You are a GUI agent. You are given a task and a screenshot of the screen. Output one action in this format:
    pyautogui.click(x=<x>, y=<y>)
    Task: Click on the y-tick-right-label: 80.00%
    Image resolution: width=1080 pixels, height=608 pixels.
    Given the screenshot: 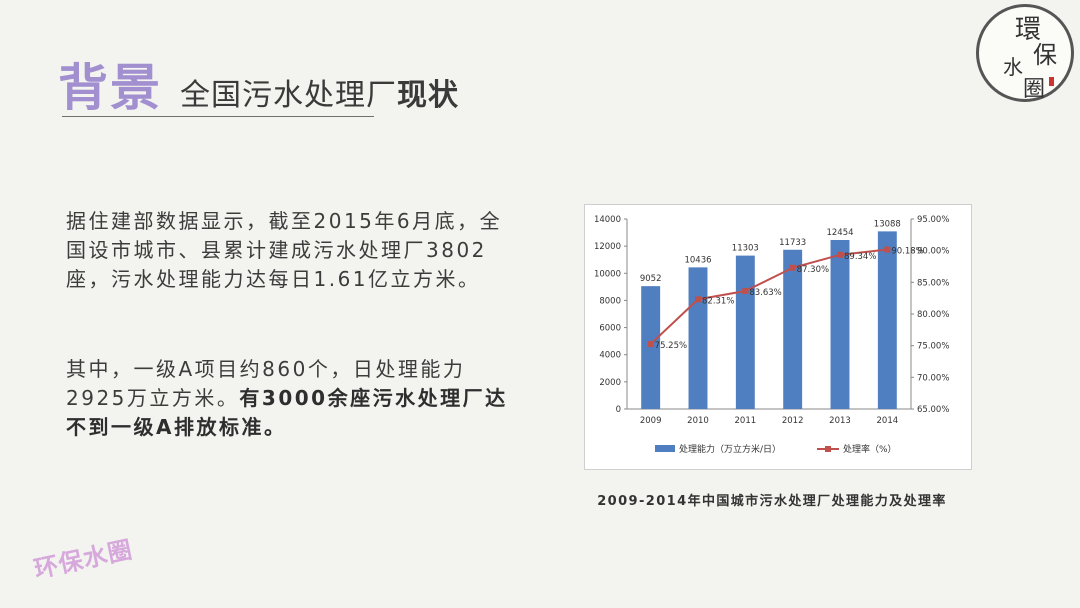 What is the action you would take?
    pyautogui.click(x=933, y=315)
    